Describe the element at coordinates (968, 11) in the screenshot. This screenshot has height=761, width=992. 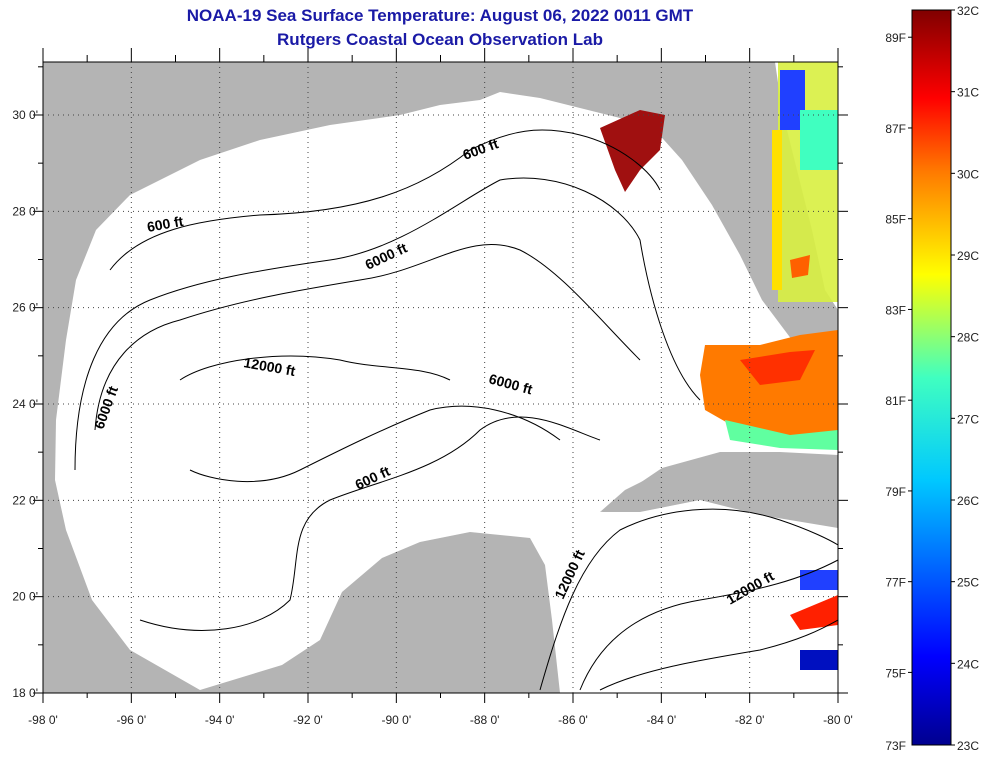
I see `celsius-label: 32C` at that location.